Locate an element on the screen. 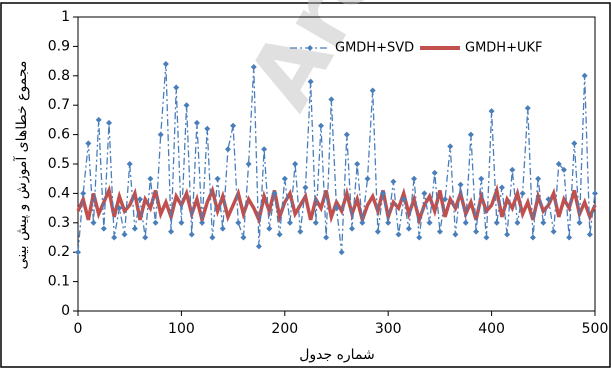  series-line is located at coordinates (336, 205).